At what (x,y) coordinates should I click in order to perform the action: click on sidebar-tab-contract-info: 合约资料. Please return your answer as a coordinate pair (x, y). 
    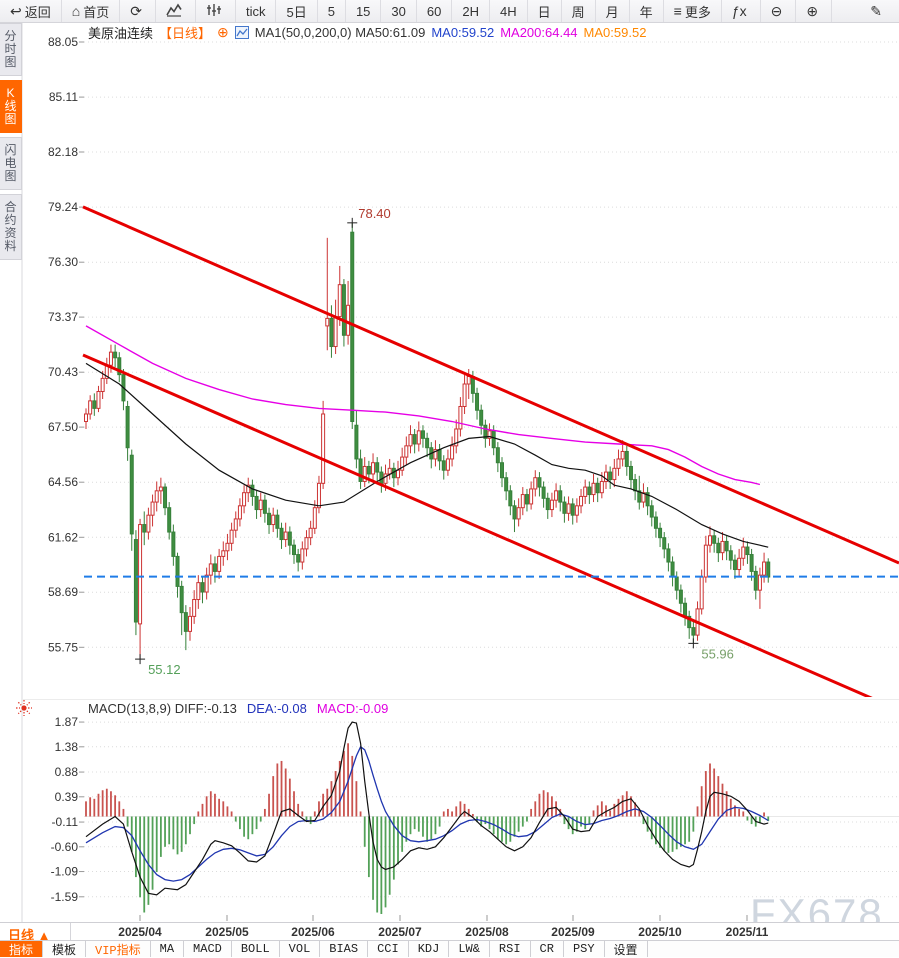
    Looking at the image, I should click on (11, 227).